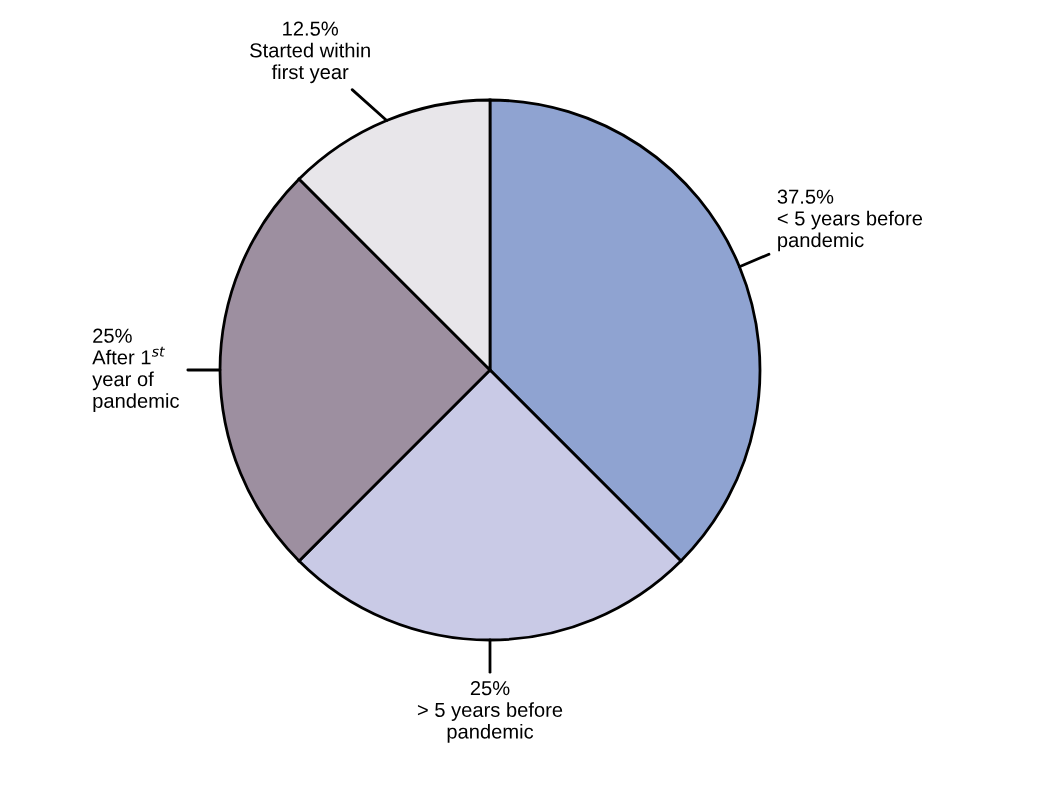  I want to click on slice-label: < 5 years before pandemic, so click(850, 231).